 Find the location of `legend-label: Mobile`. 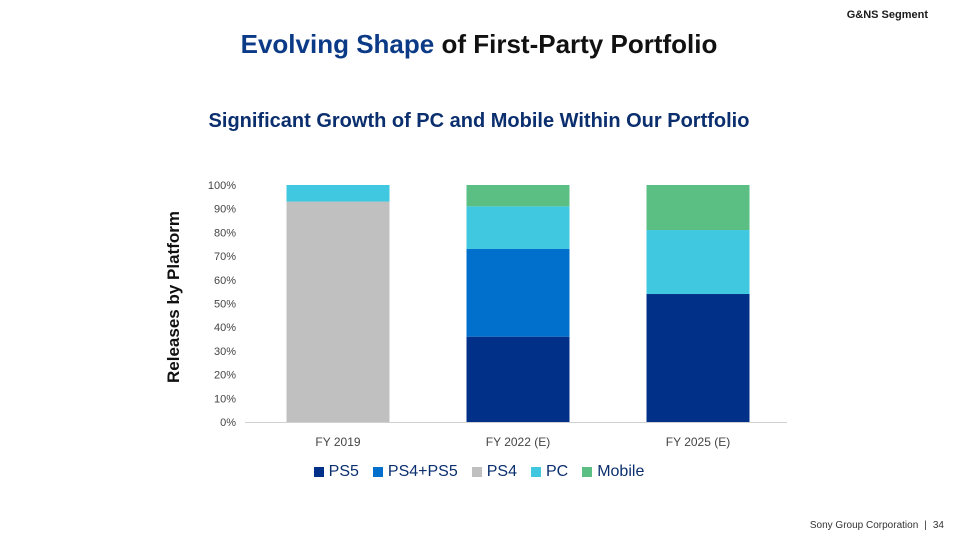

legend-label: Mobile is located at coordinates (621, 471).